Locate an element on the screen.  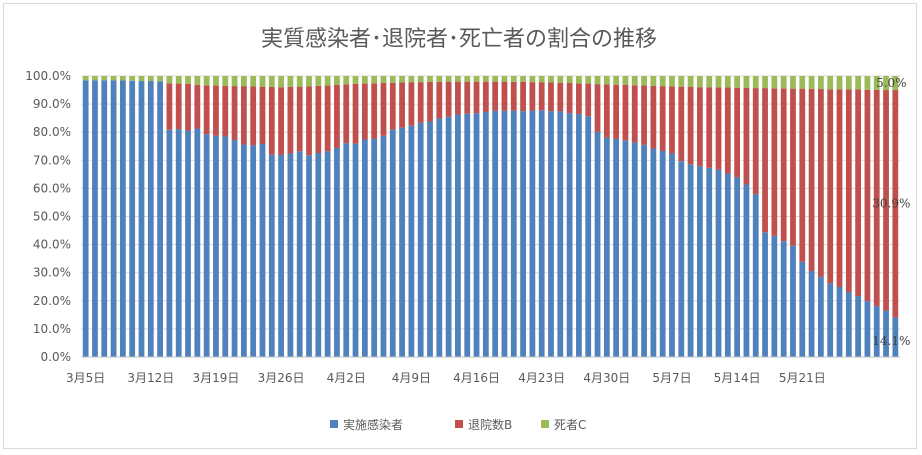
y-tick-label: 80.0% is located at coordinates (52, 132).